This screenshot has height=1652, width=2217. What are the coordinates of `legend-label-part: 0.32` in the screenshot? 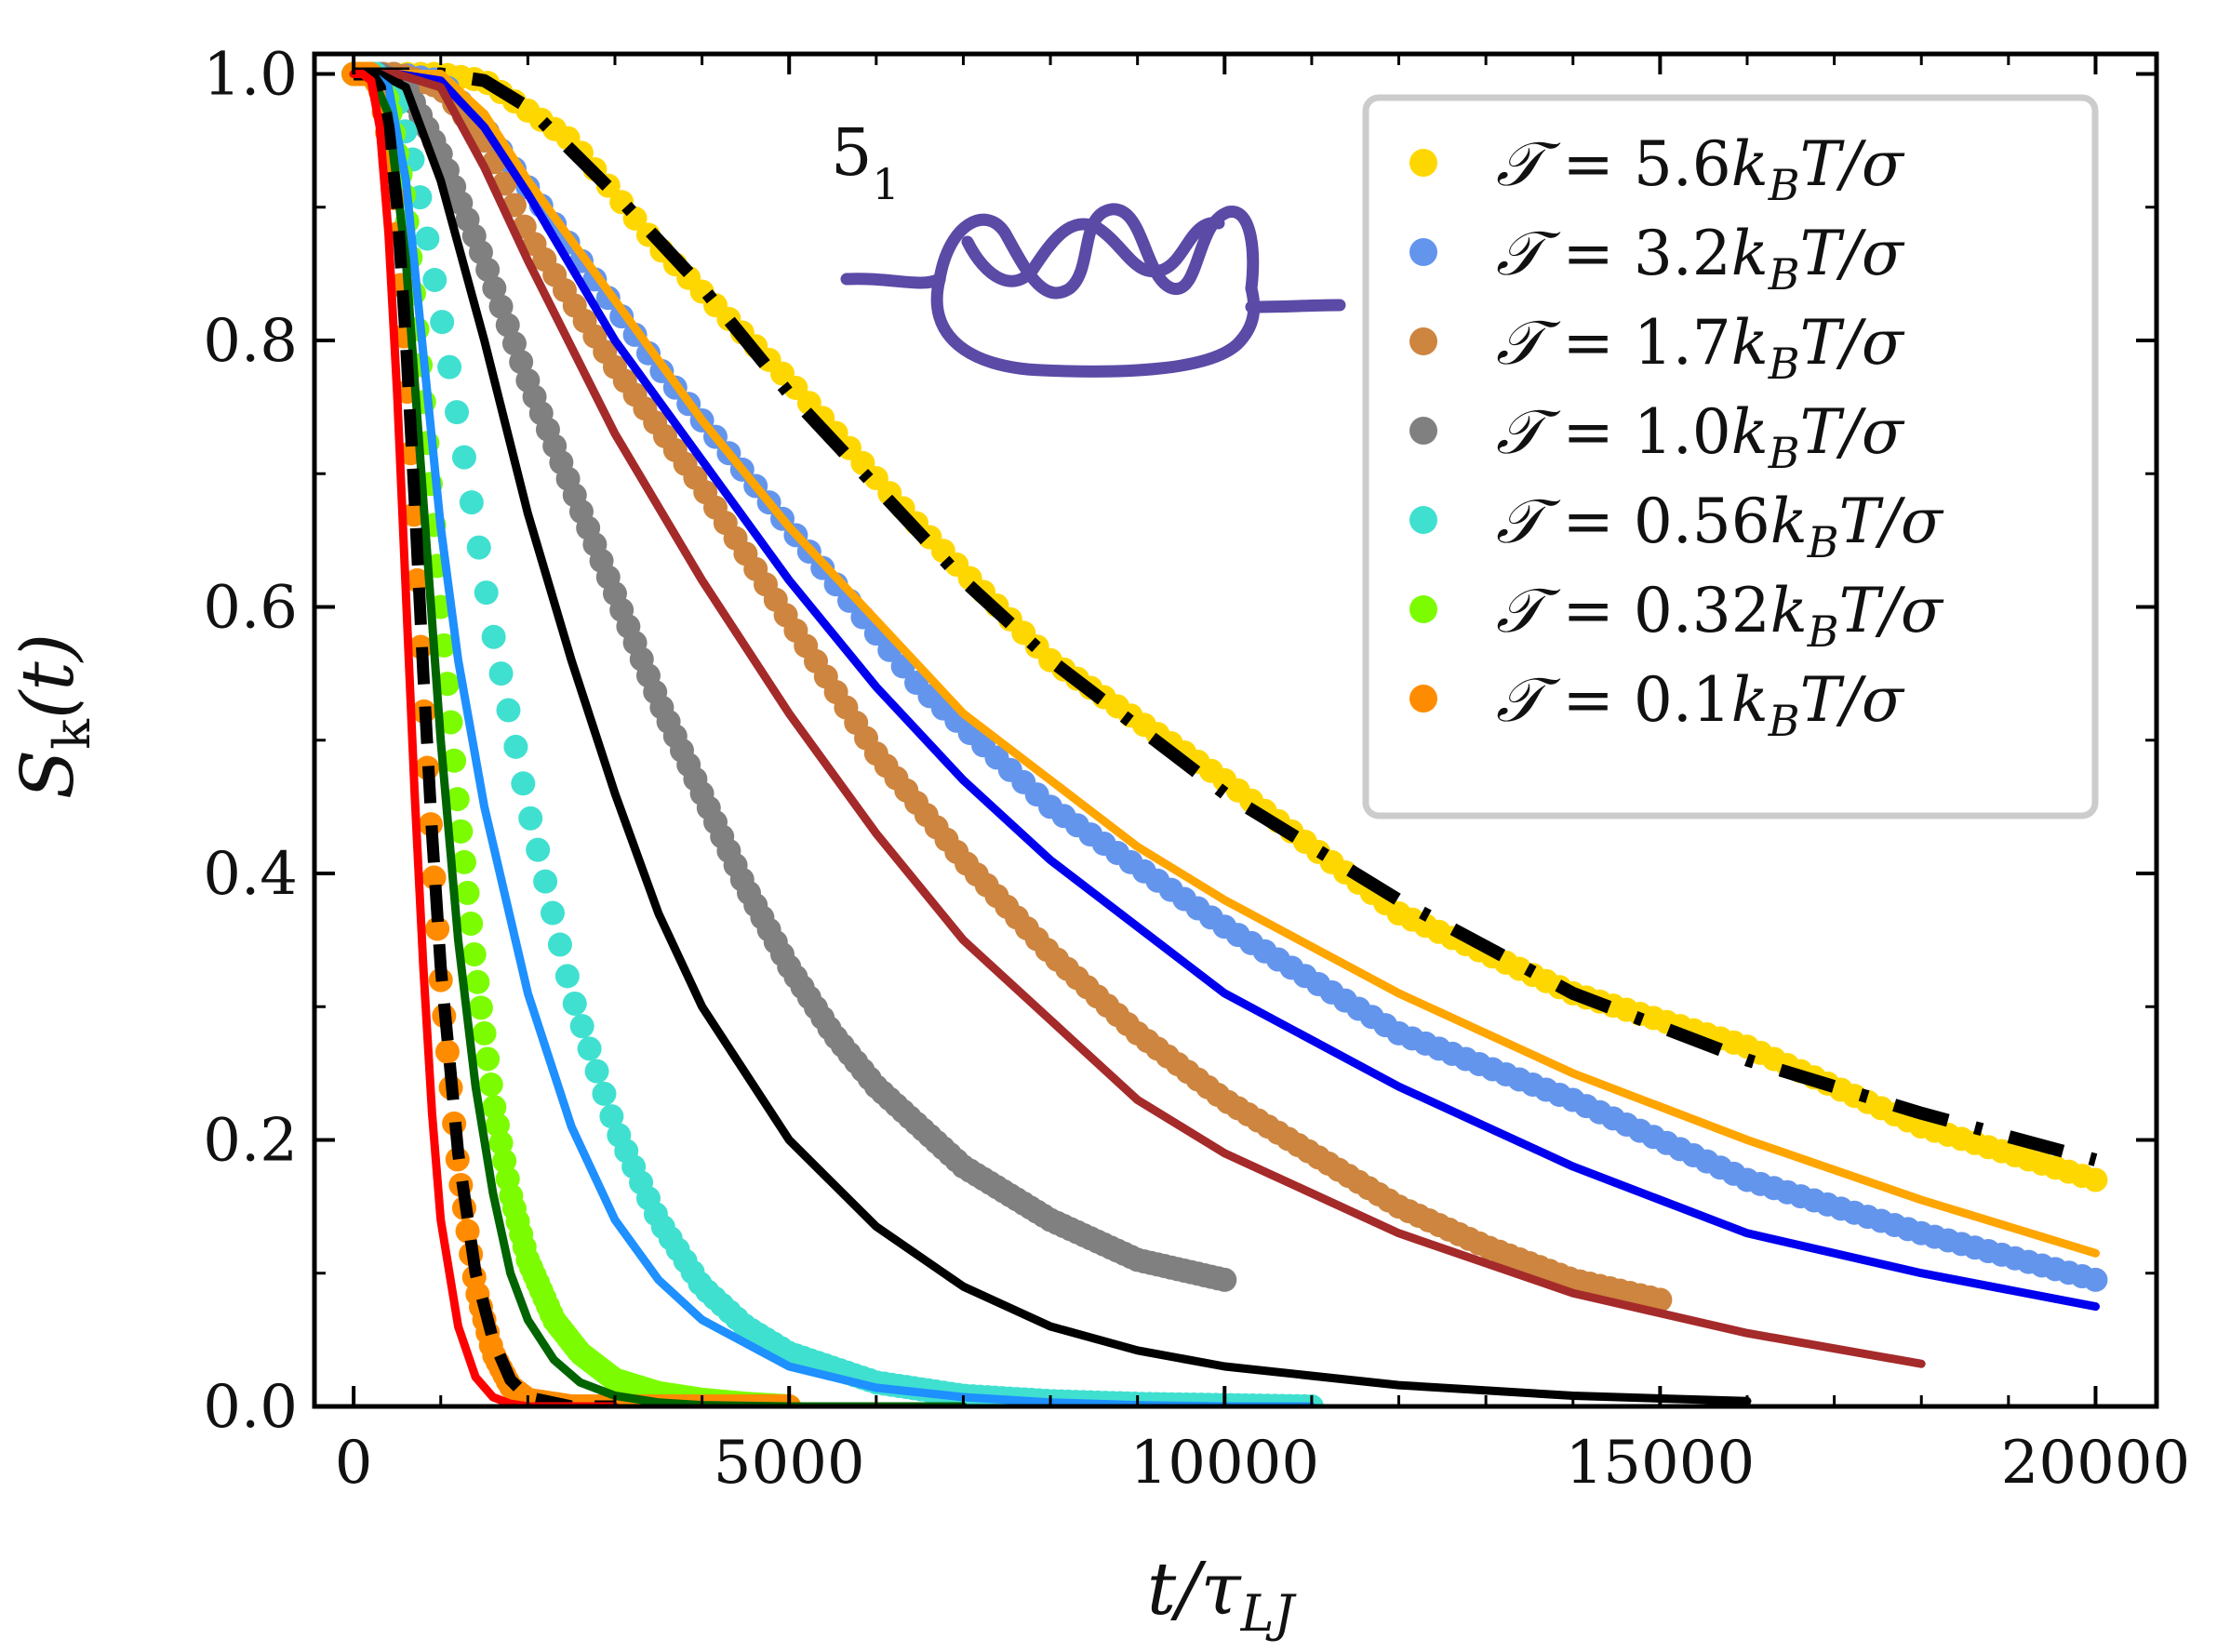 It's located at (1702, 610).